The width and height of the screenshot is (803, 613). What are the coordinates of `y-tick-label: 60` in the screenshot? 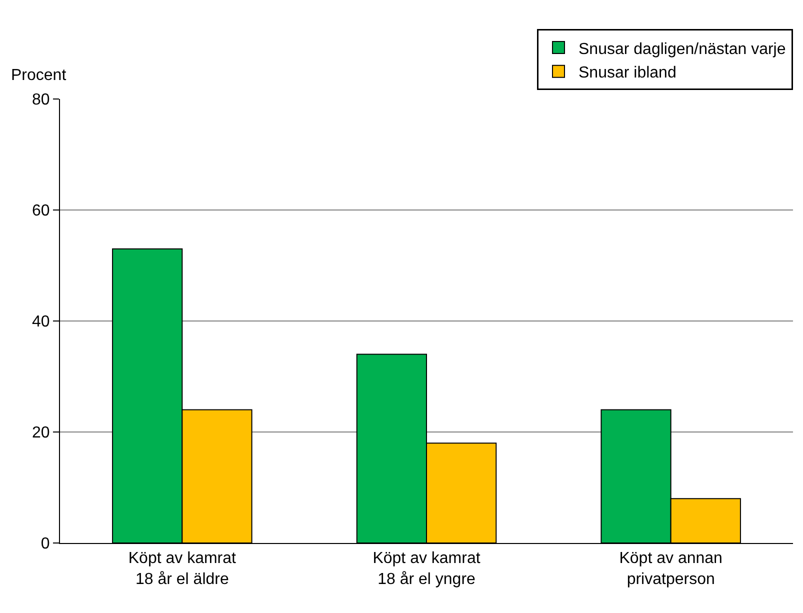 It's located at (41, 211).